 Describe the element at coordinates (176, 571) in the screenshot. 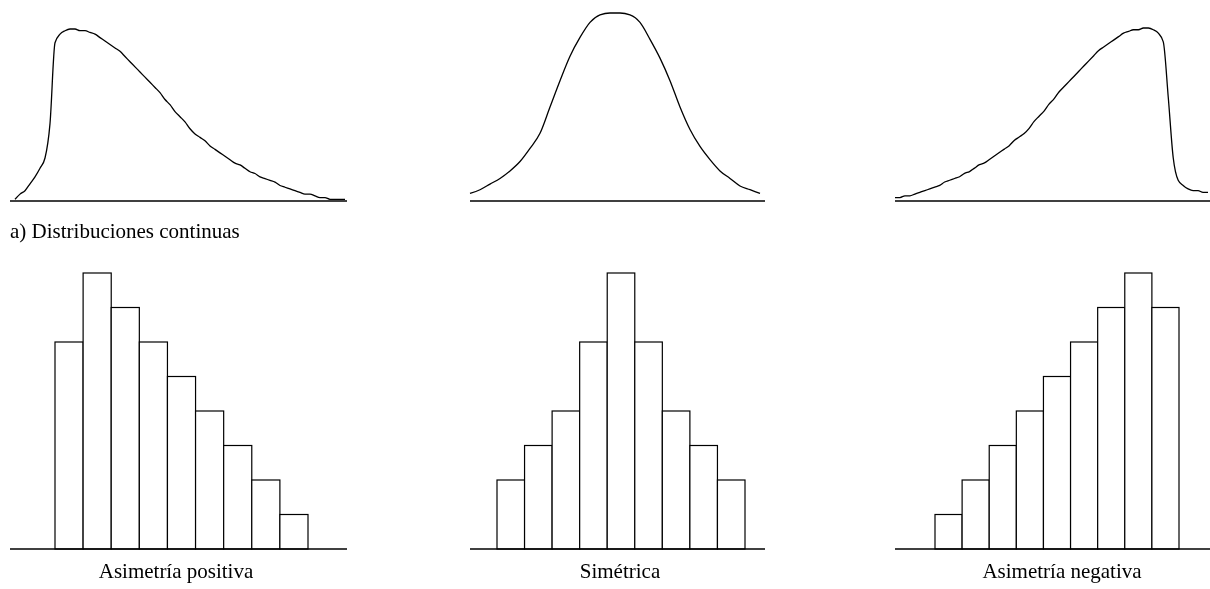

I see `x-axis-title: Asimetría positiva` at that location.